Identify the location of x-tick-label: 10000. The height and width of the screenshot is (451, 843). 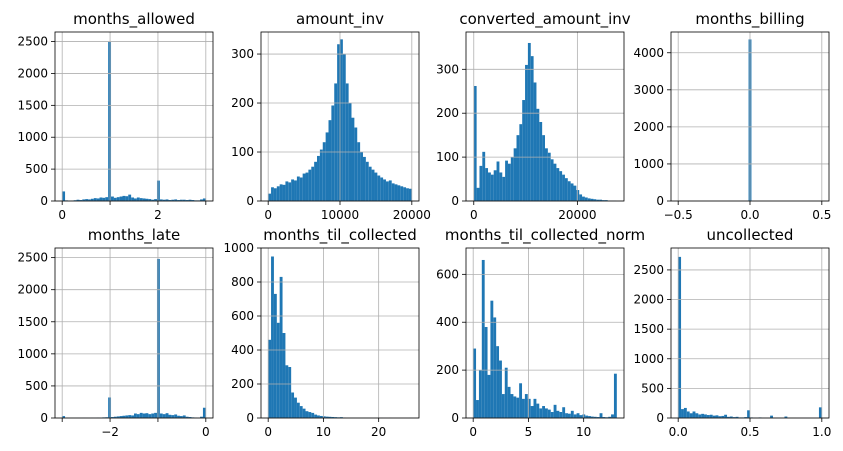
(340, 215).